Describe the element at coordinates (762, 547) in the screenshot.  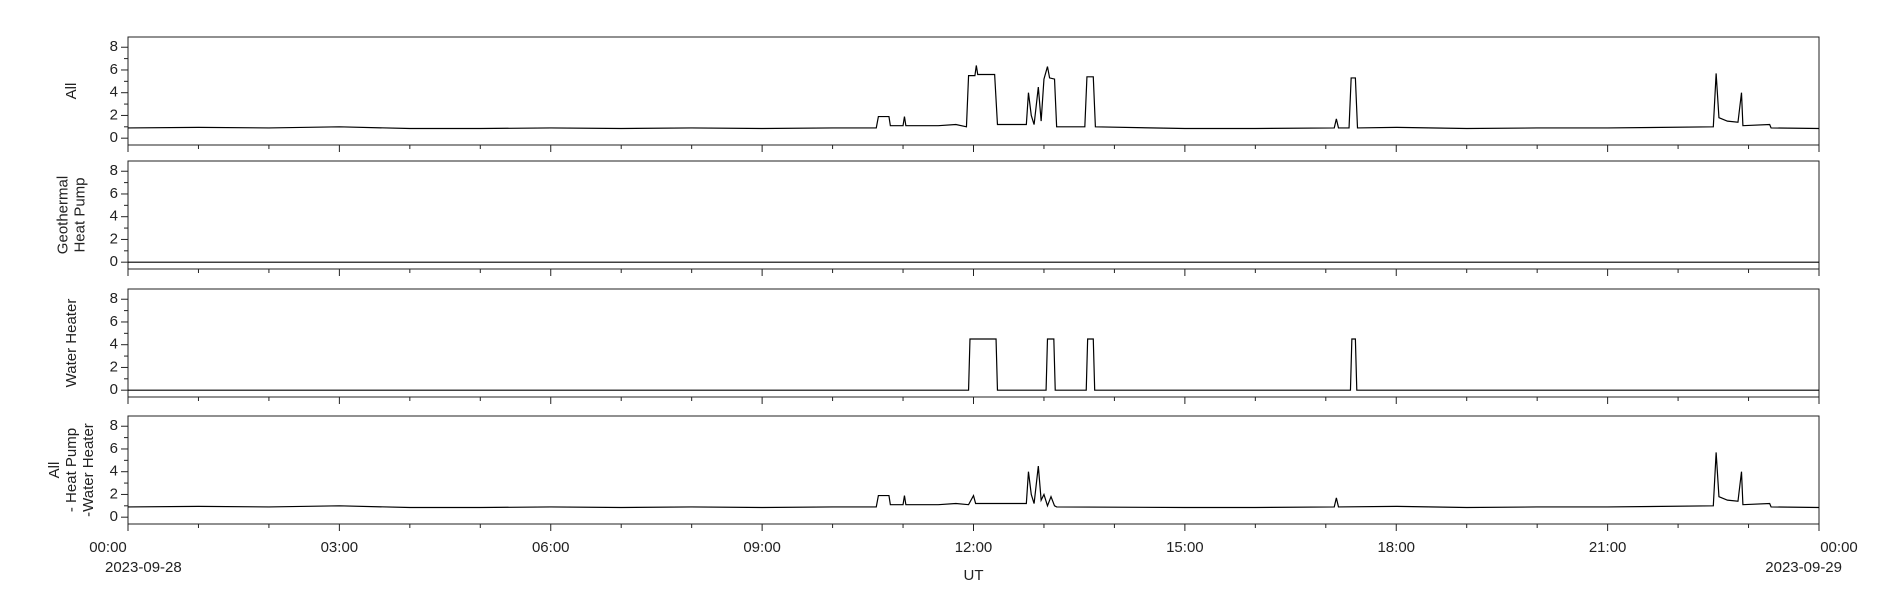
I see `x-tick-label: 09:00` at that location.